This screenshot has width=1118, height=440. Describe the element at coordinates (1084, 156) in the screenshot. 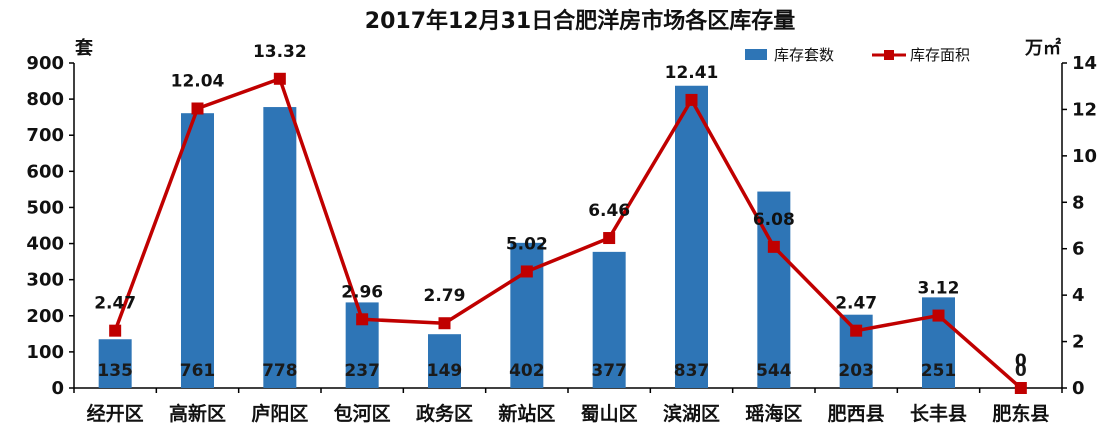

I see `right-tick-label: 10` at that location.